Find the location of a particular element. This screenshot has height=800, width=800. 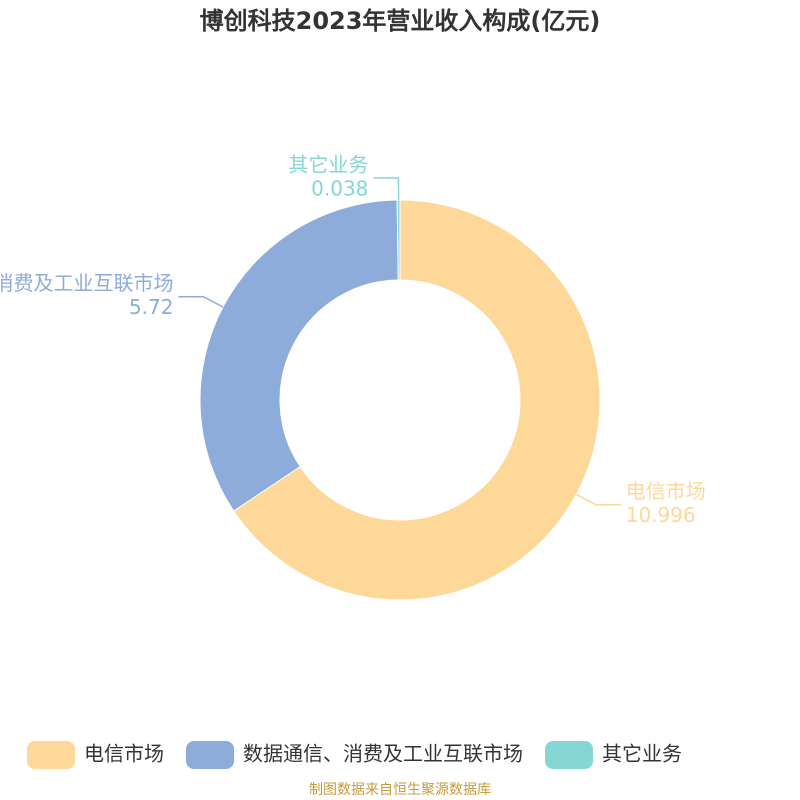

legend-label: 电信市场 is located at coordinates (124, 754).